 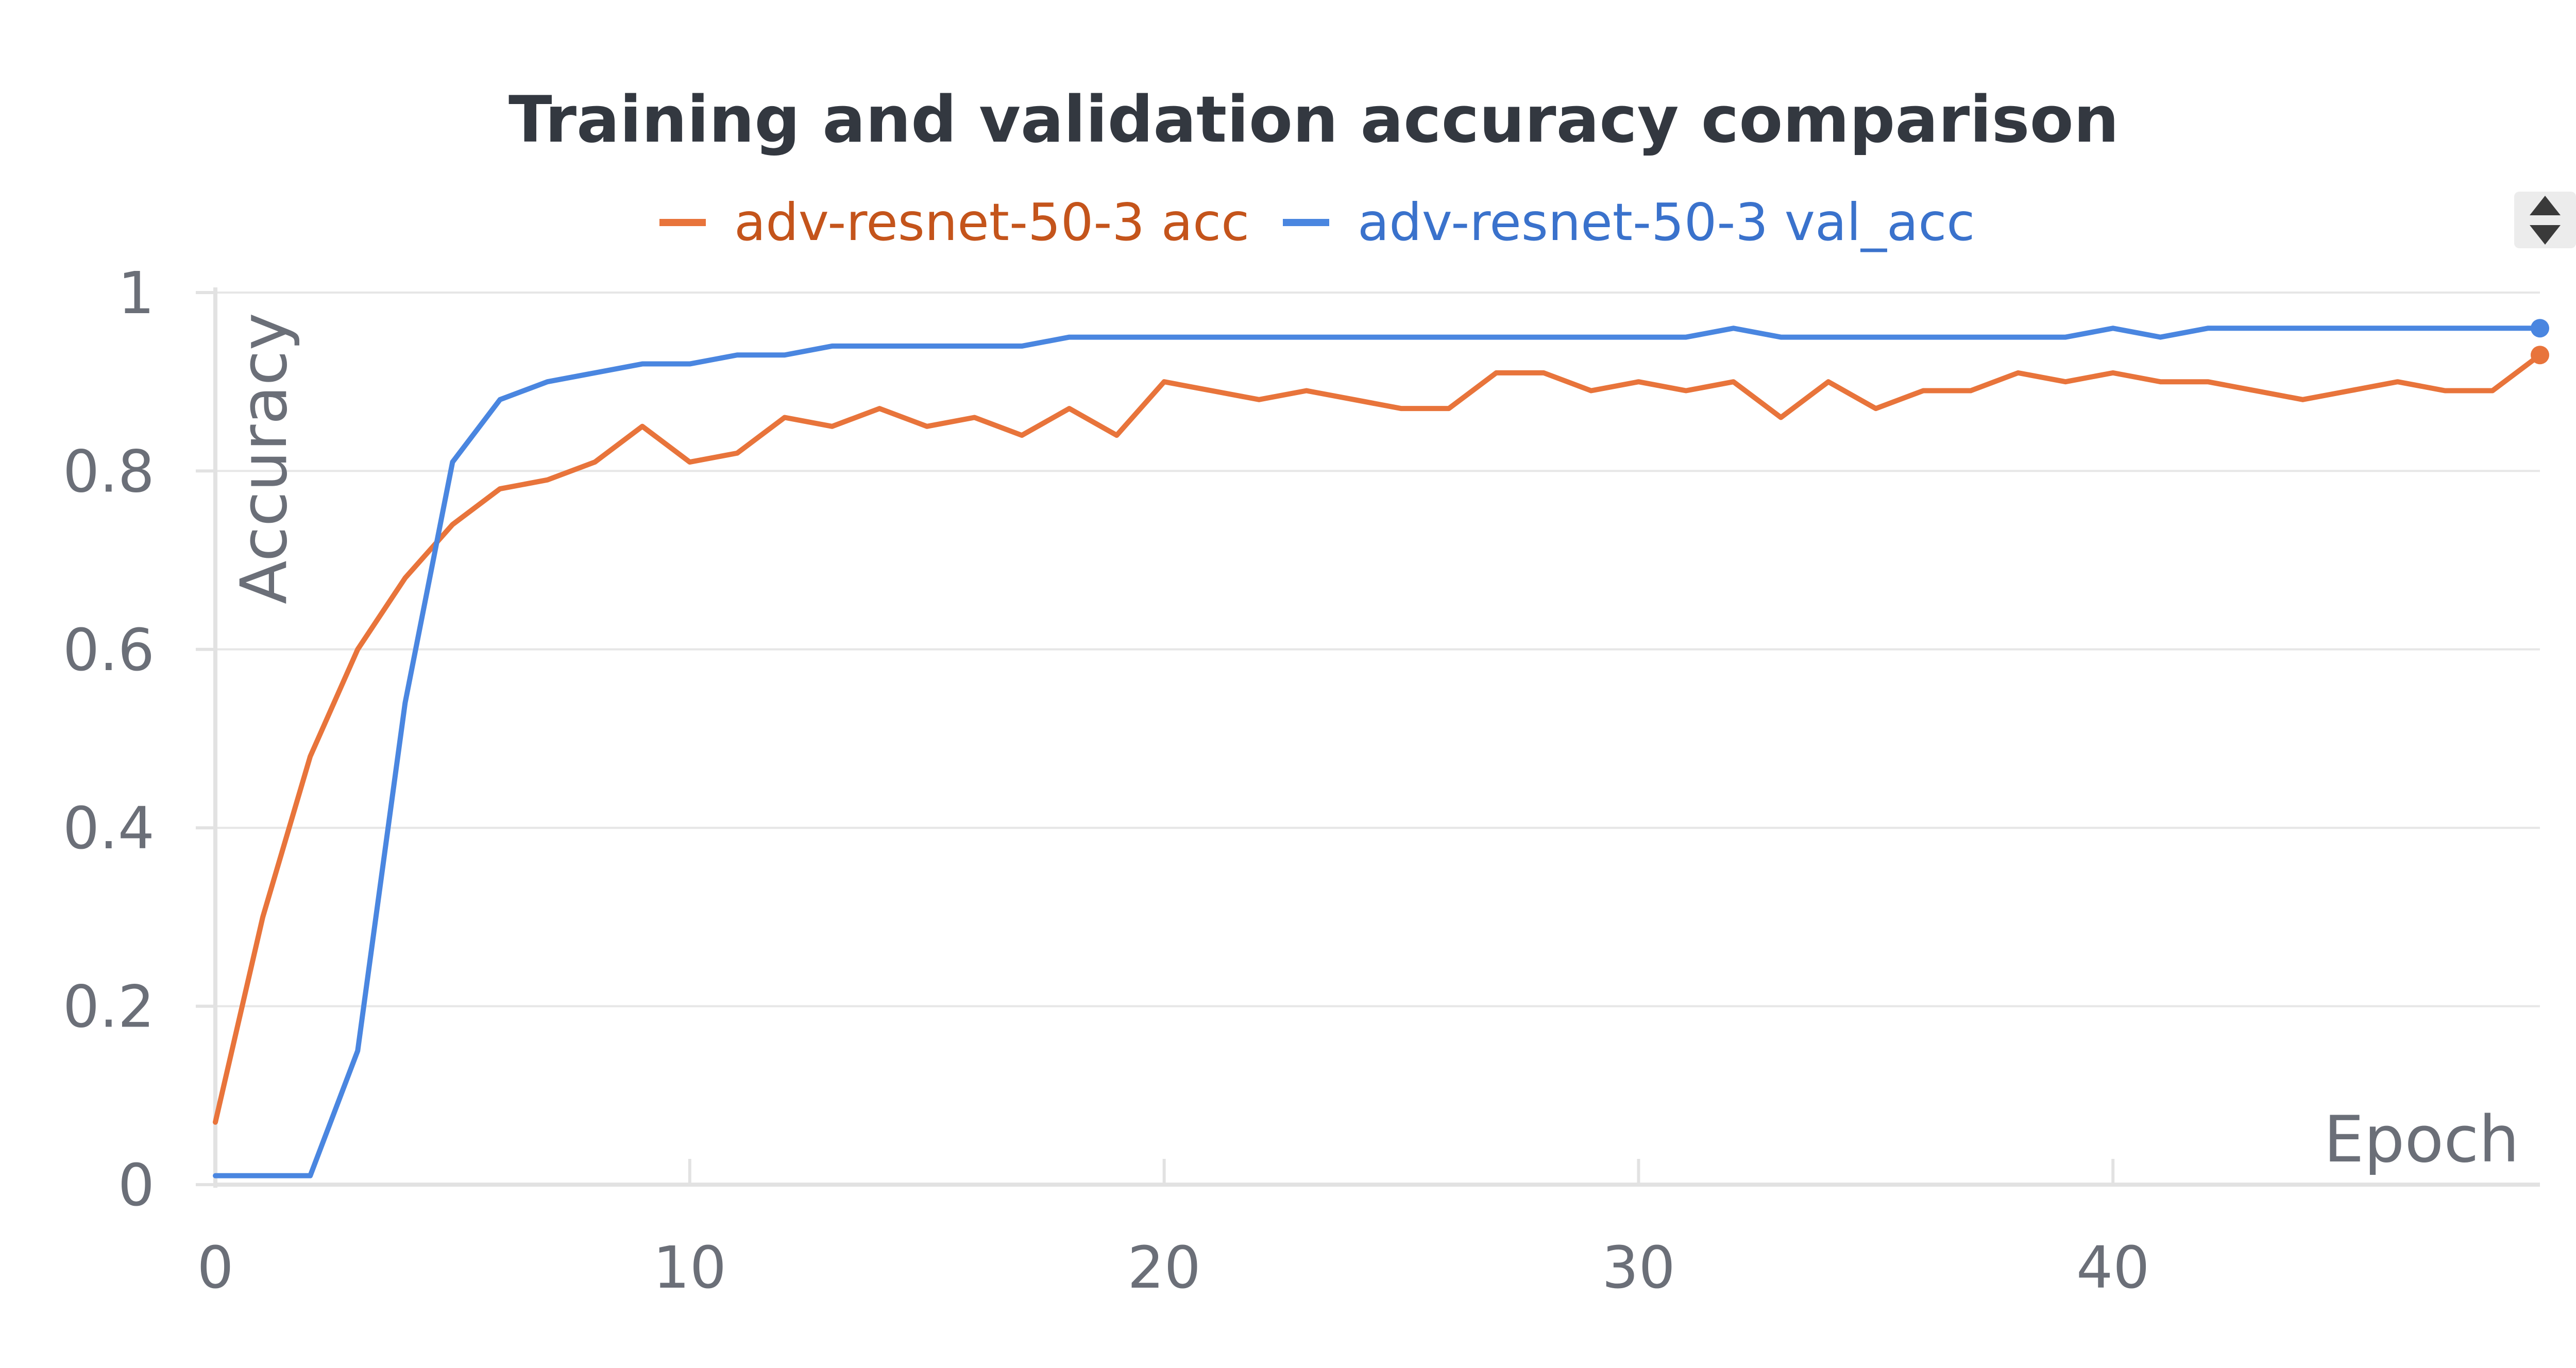 I want to click on y-tick-label: 1, so click(x=136, y=293).